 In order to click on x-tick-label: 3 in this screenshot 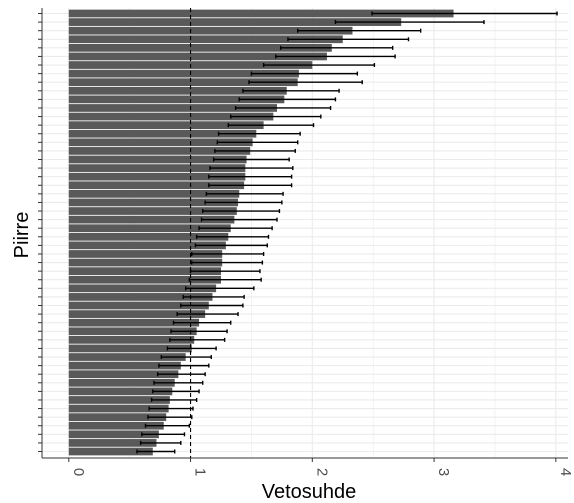, I will do `click(443, 472)`.